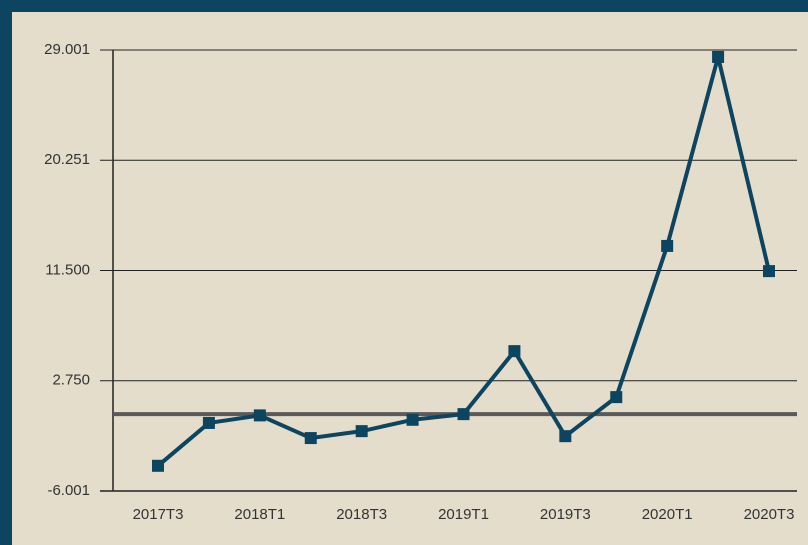 Image resolution: width=808 pixels, height=545 pixels. What do you see at coordinates (769, 514) in the screenshot?
I see `x-tick-label: 2020T3` at bounding box center [769, 514].